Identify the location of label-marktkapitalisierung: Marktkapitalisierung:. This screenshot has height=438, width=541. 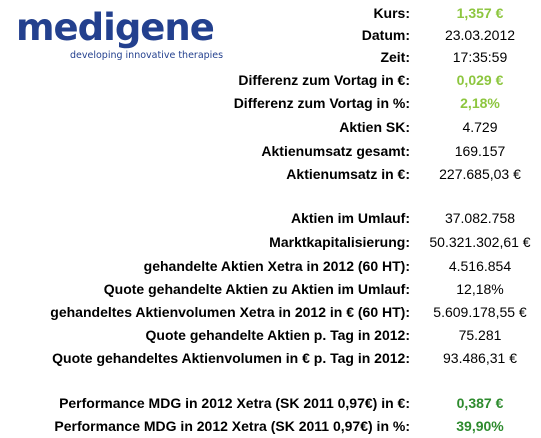
(339, 242).